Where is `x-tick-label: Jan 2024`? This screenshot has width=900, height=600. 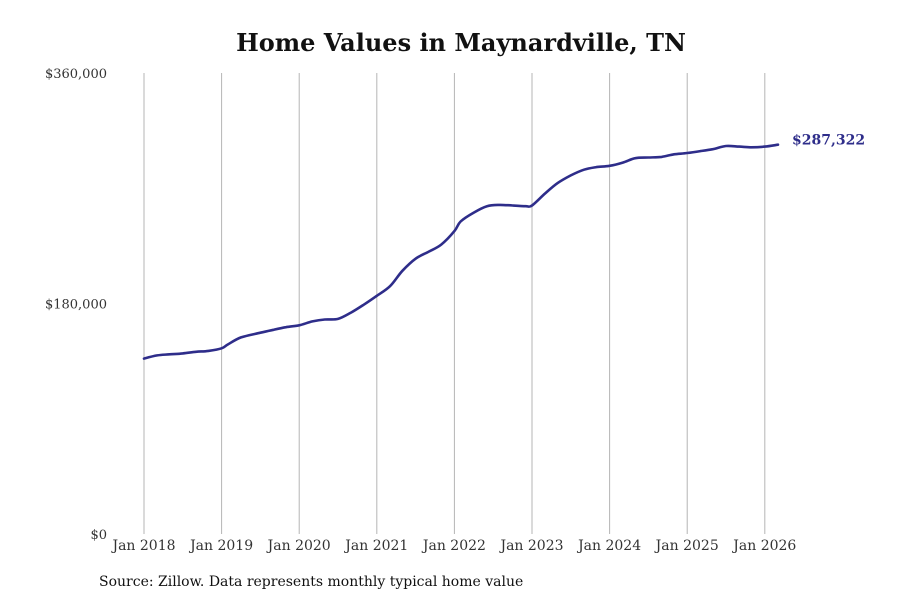 x-tick-label: Jan 2024 is located at coordinates (608, 546).